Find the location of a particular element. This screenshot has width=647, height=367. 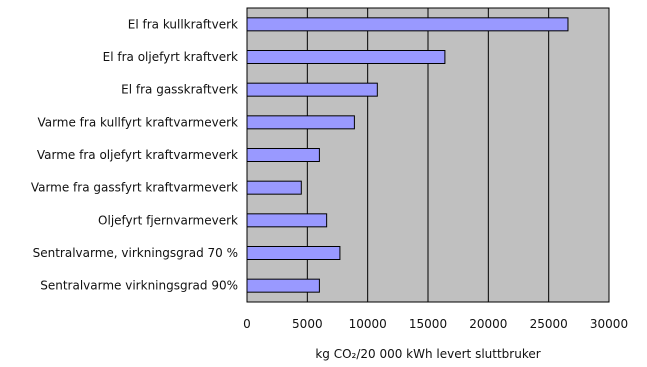

category-label: El fra kullkraftverk is located at coordinates (183, 24).